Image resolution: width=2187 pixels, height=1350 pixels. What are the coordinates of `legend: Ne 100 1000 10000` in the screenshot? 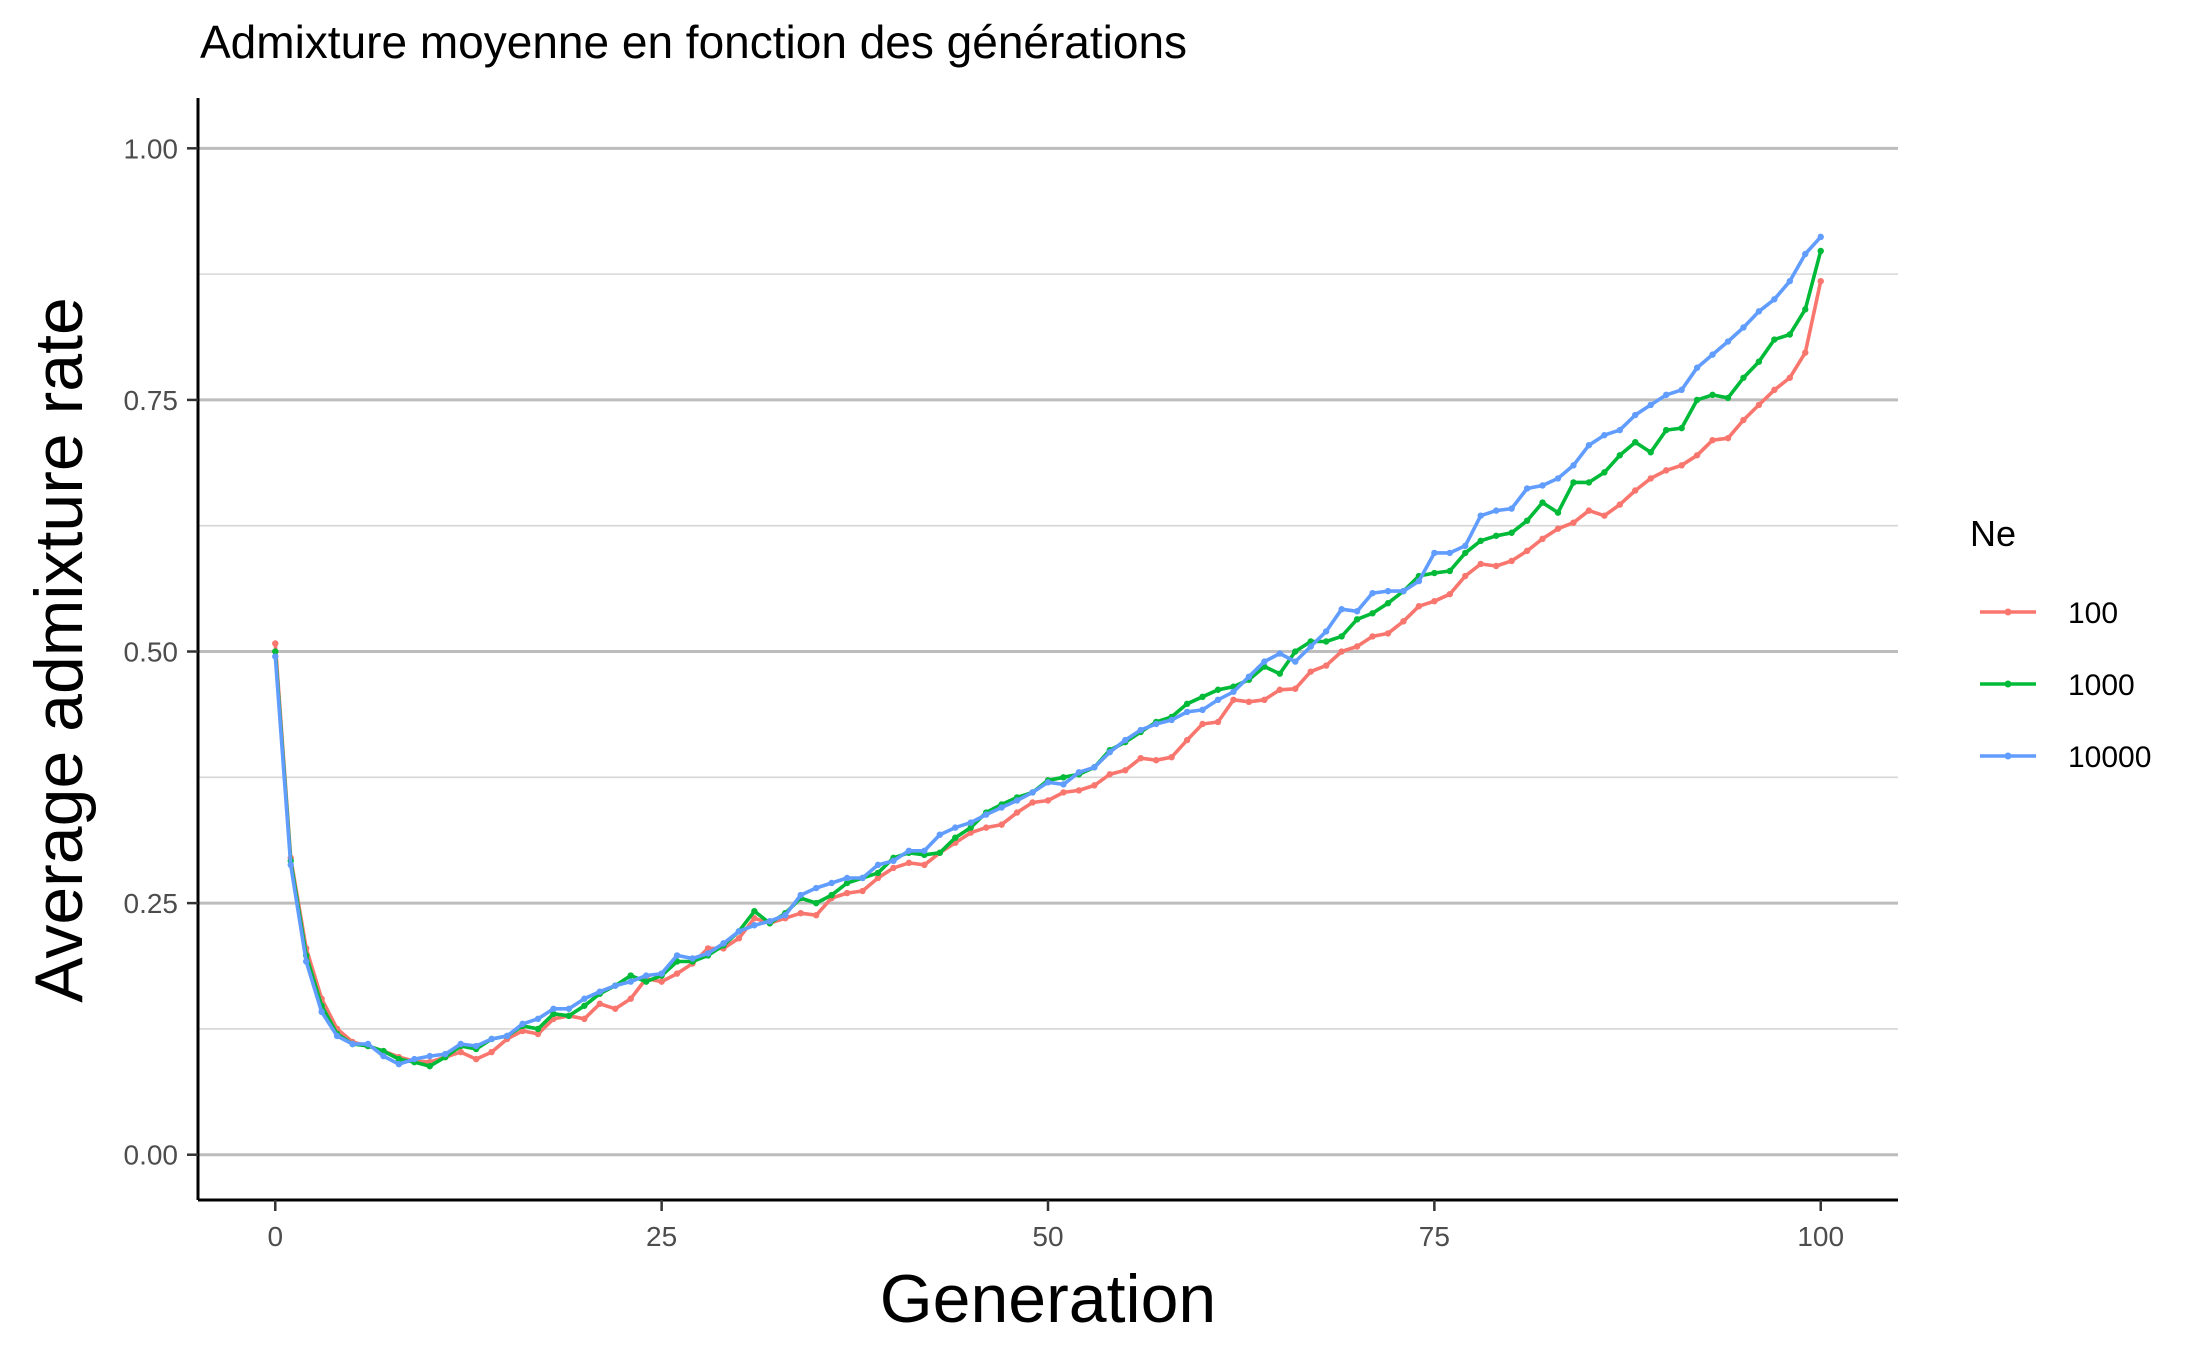 It's located at (2060, 643).